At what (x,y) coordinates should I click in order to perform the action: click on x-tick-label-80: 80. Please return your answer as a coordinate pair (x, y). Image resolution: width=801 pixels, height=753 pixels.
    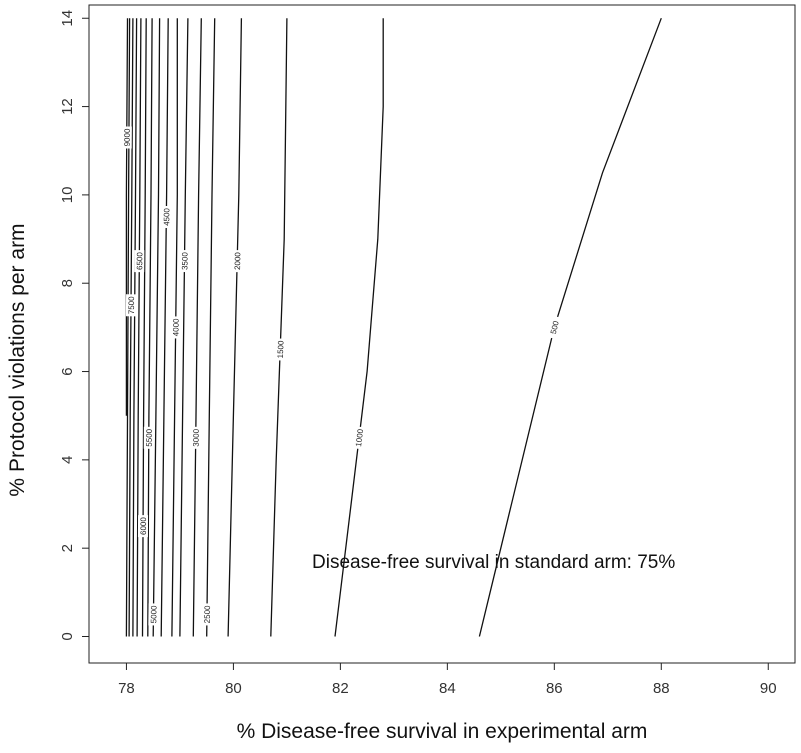
    Looking at the image, I should click on (233, 688).